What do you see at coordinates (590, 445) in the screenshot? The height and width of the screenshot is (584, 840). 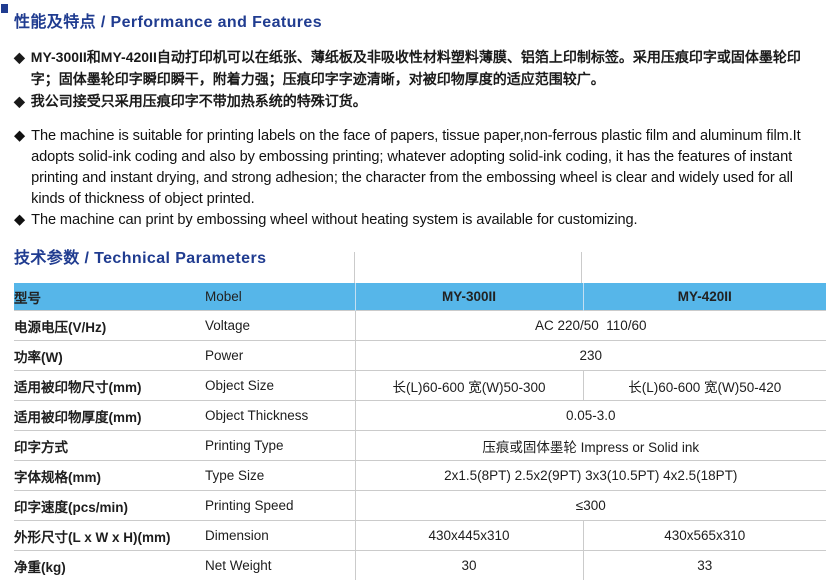 I see `param-value: 压痕或固体墨轮 Impress or Solid ink` at bounding box center [590, 445].